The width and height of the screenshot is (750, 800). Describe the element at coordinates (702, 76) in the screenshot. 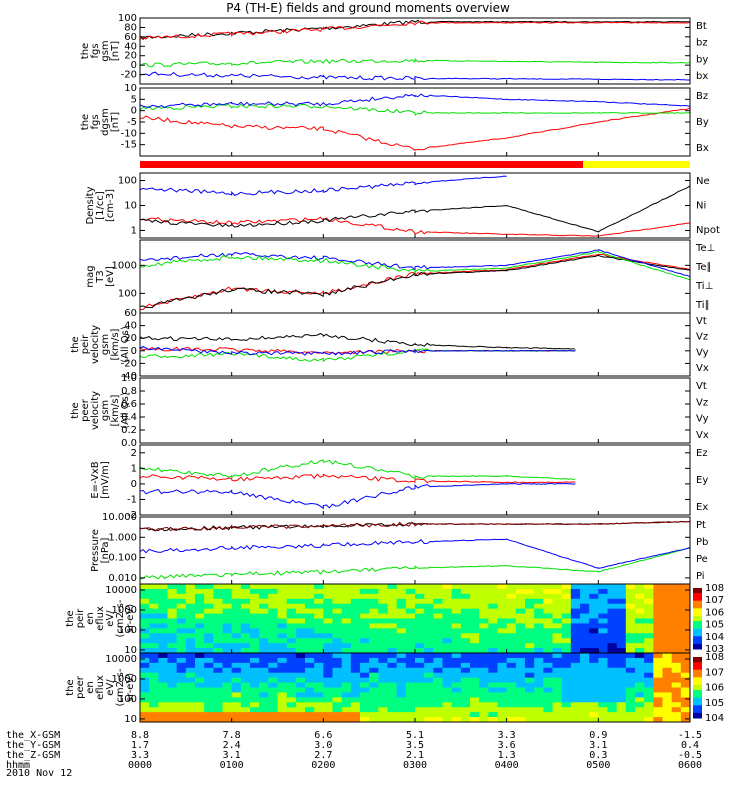

I see `legend-label: bx` at that location.